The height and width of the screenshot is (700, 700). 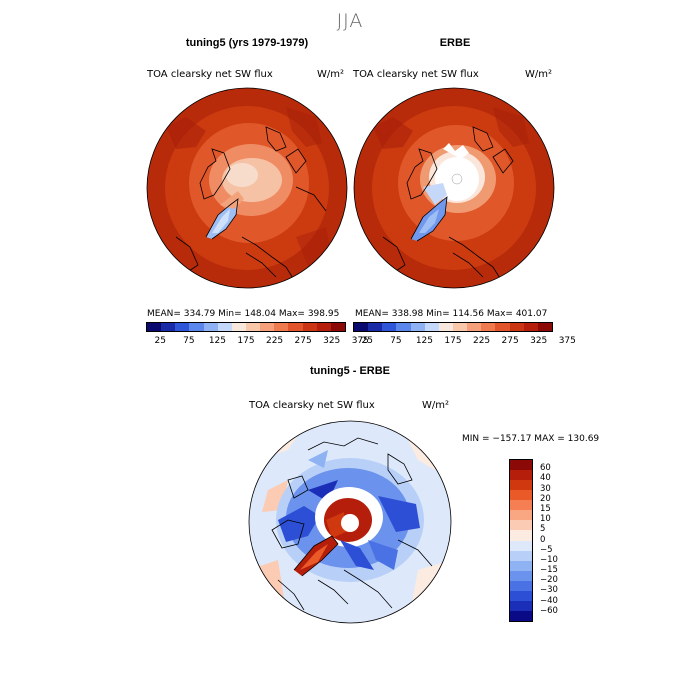 I want to click on diff-panel-unit: W/m², so click(x=436, y=405).